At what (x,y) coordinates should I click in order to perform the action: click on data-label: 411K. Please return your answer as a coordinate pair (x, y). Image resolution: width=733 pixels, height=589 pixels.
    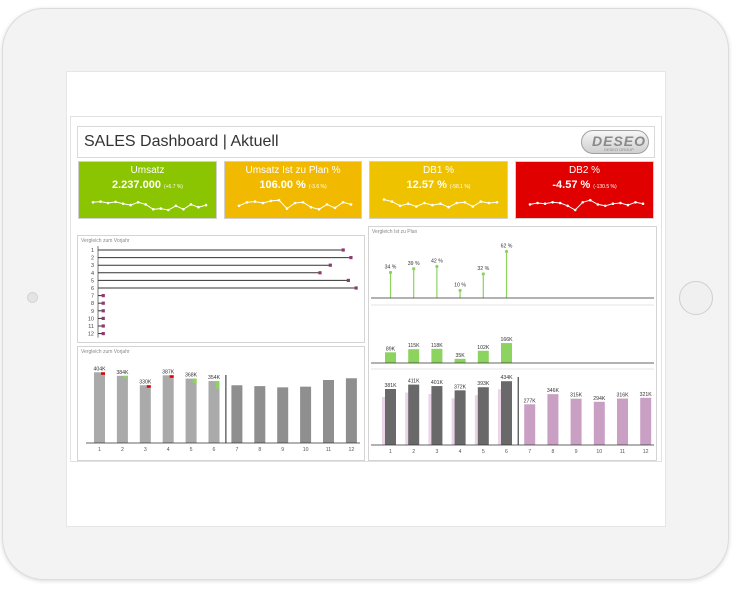
    Looking at the image, I should click on (414, 382).